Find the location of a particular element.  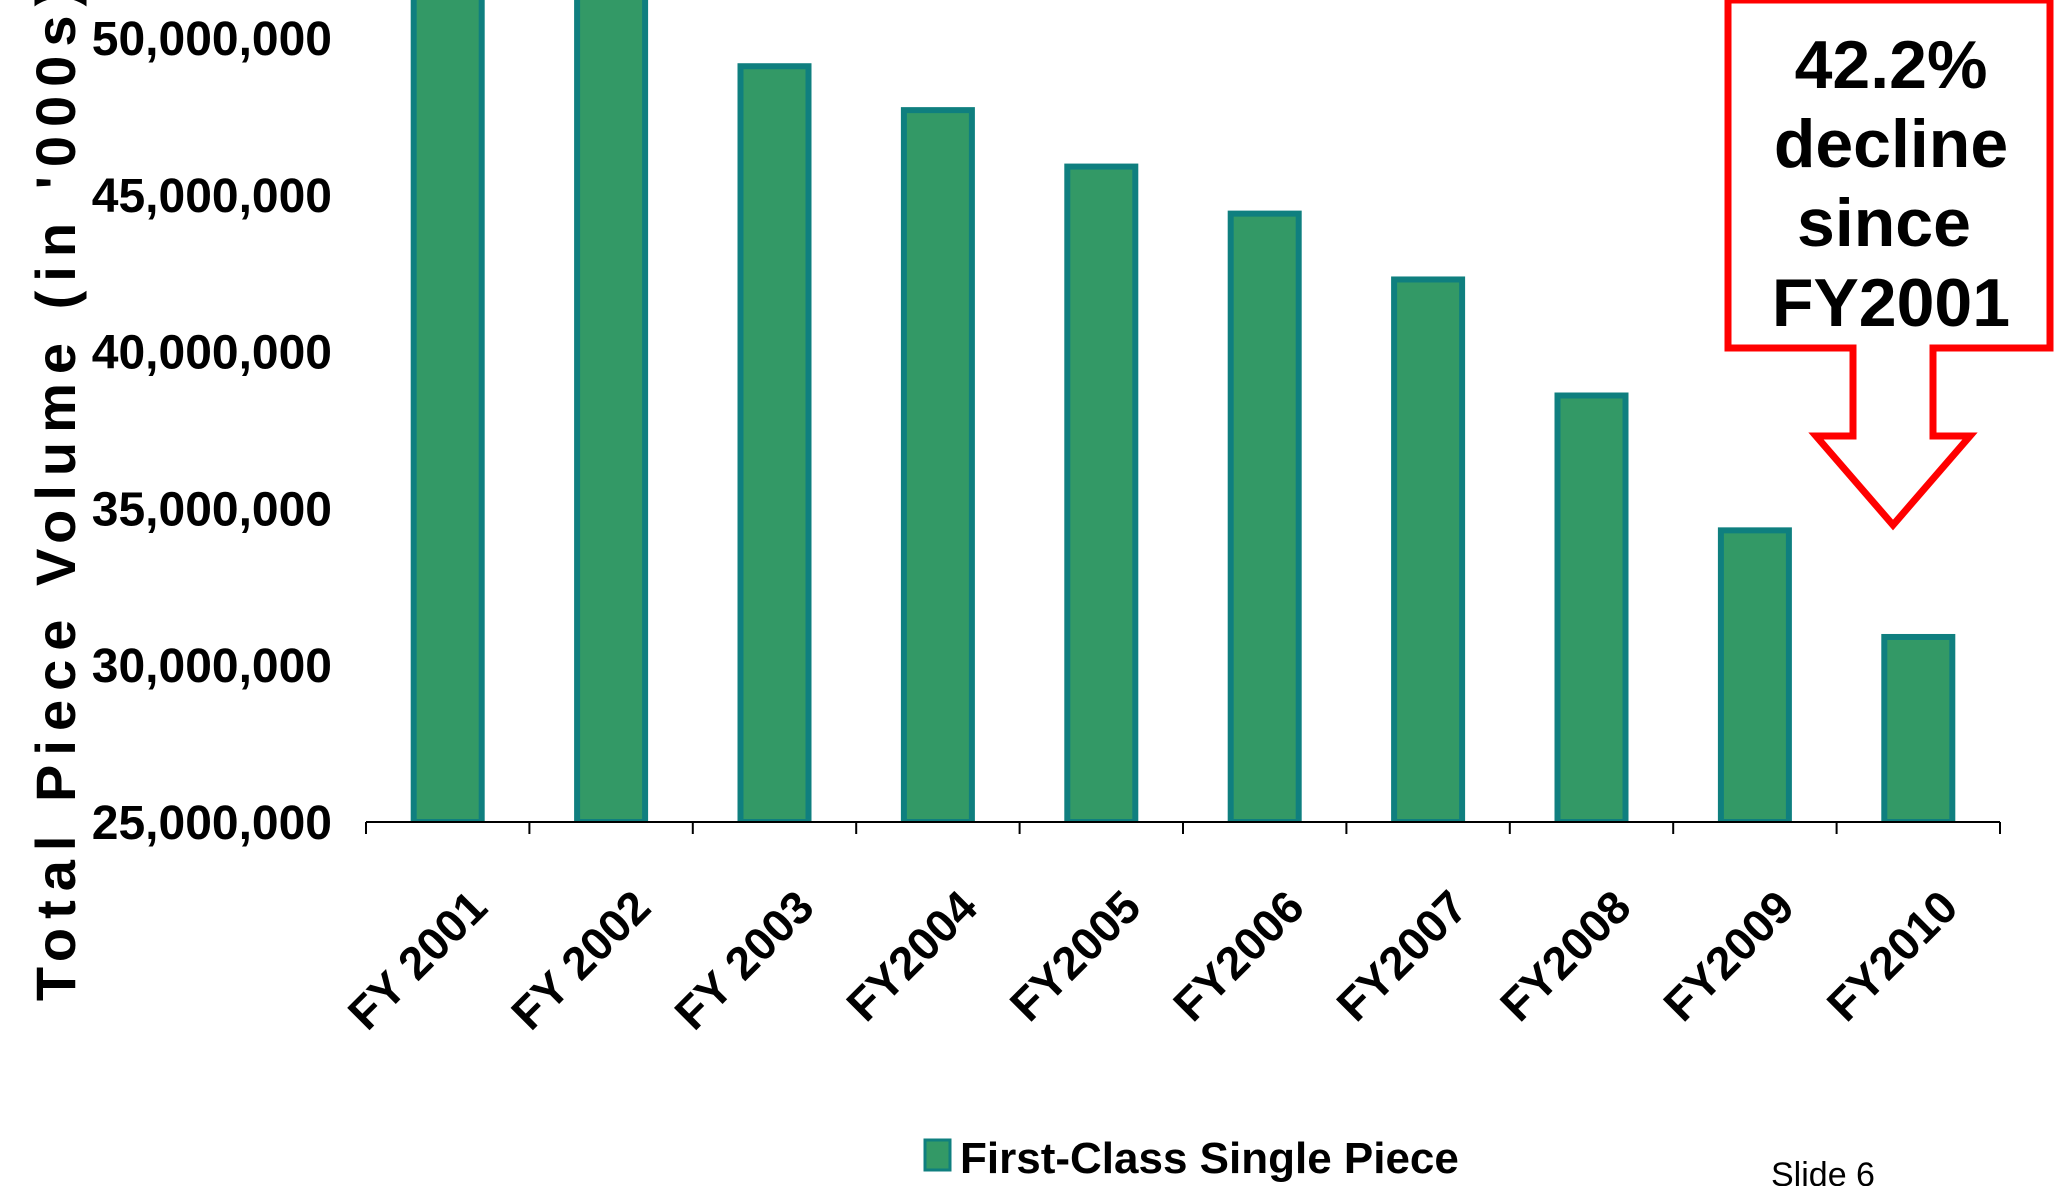

x-tick-label: FY2010 is located at coordinates (1892, 955).